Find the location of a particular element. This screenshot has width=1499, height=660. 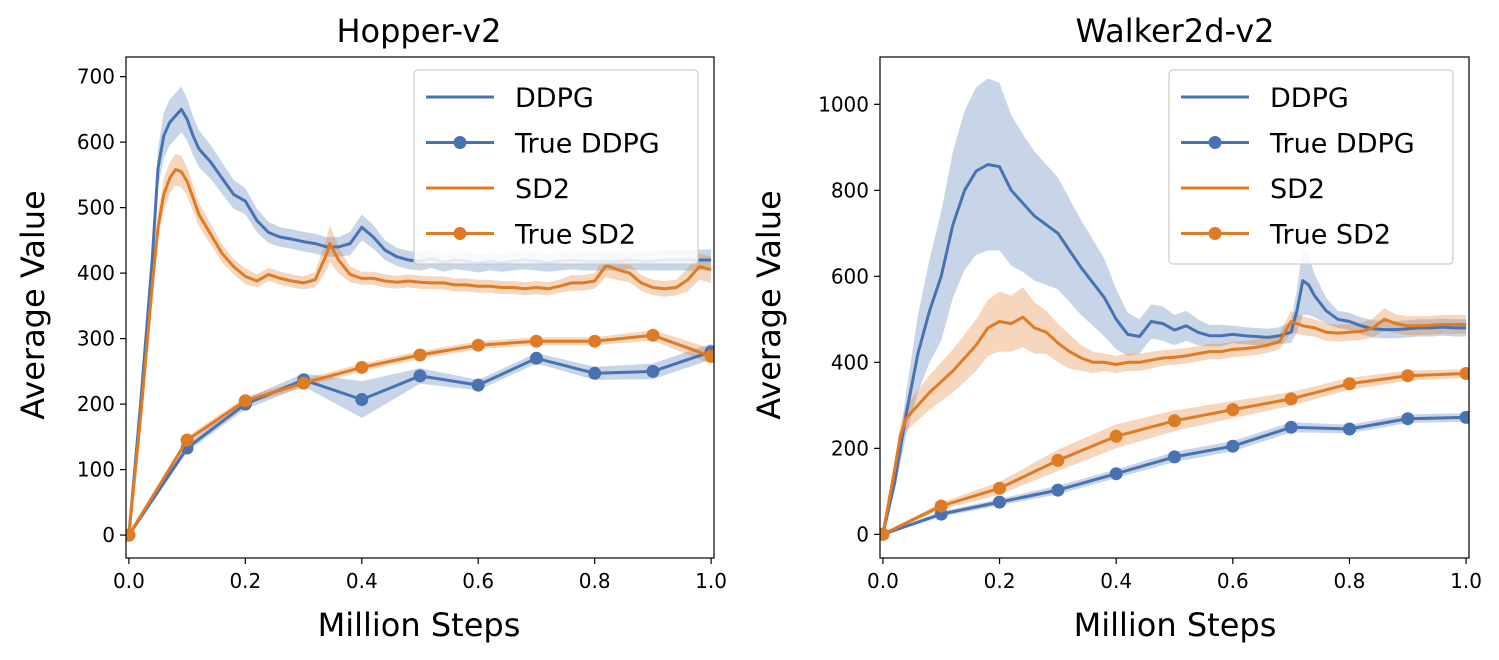

sd2-line is located at coordinates (1174, 425).